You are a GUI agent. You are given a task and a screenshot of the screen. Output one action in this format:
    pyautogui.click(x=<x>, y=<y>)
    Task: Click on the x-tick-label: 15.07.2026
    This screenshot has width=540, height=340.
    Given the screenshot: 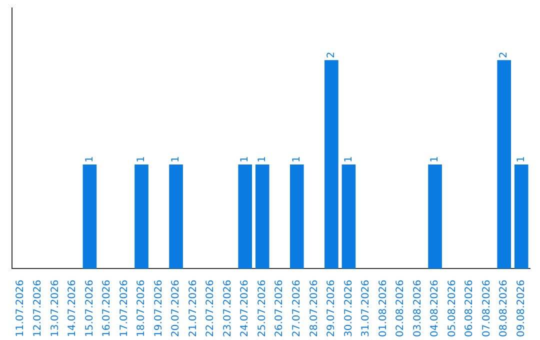 What is the action you would take?
    pyautogui.click(x=90, y=309)
    